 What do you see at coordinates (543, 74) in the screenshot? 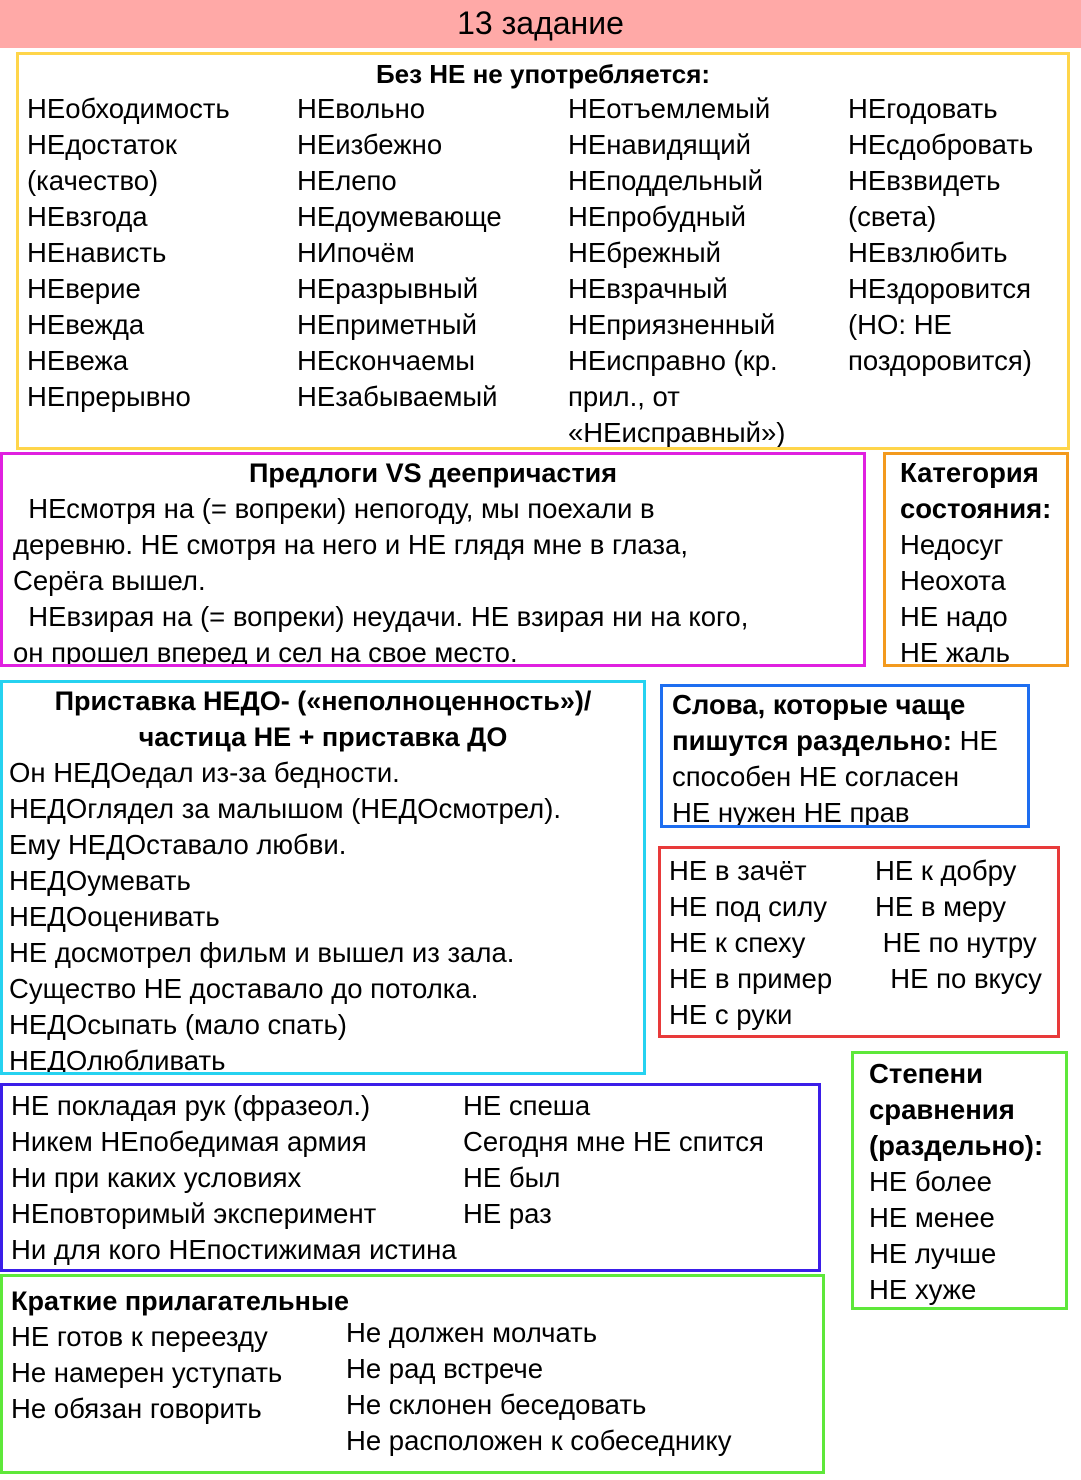
I see `box-title: Без НЕ не употребляется:` at bounding box center [543, 74].